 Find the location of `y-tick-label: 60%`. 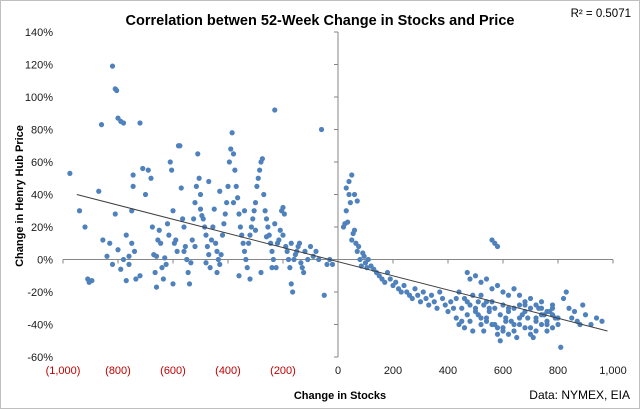

y-tick-label: 60% is located at coordinates (42, 163).